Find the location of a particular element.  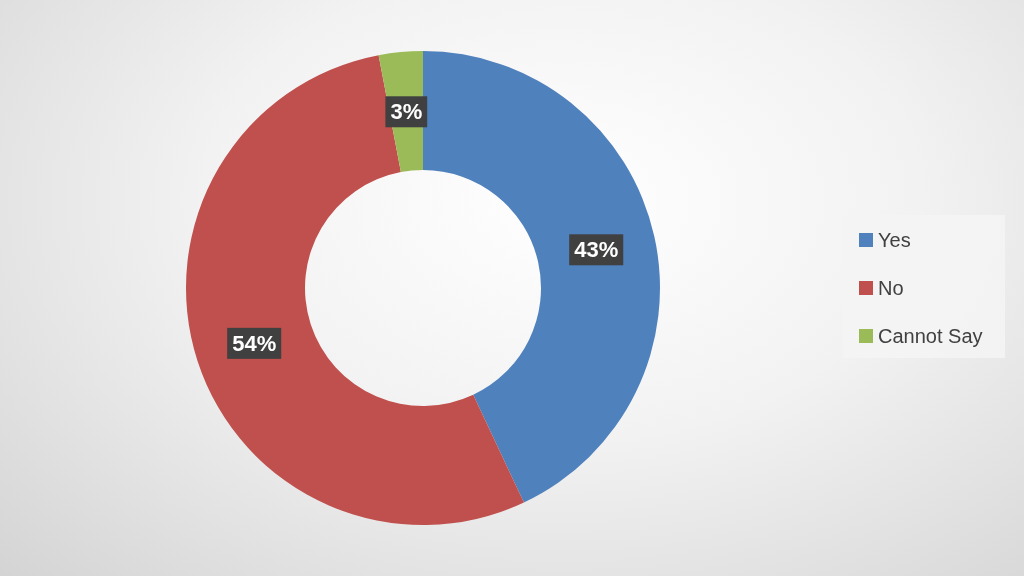

data-label: 54% is located at coordinates (254, 343).